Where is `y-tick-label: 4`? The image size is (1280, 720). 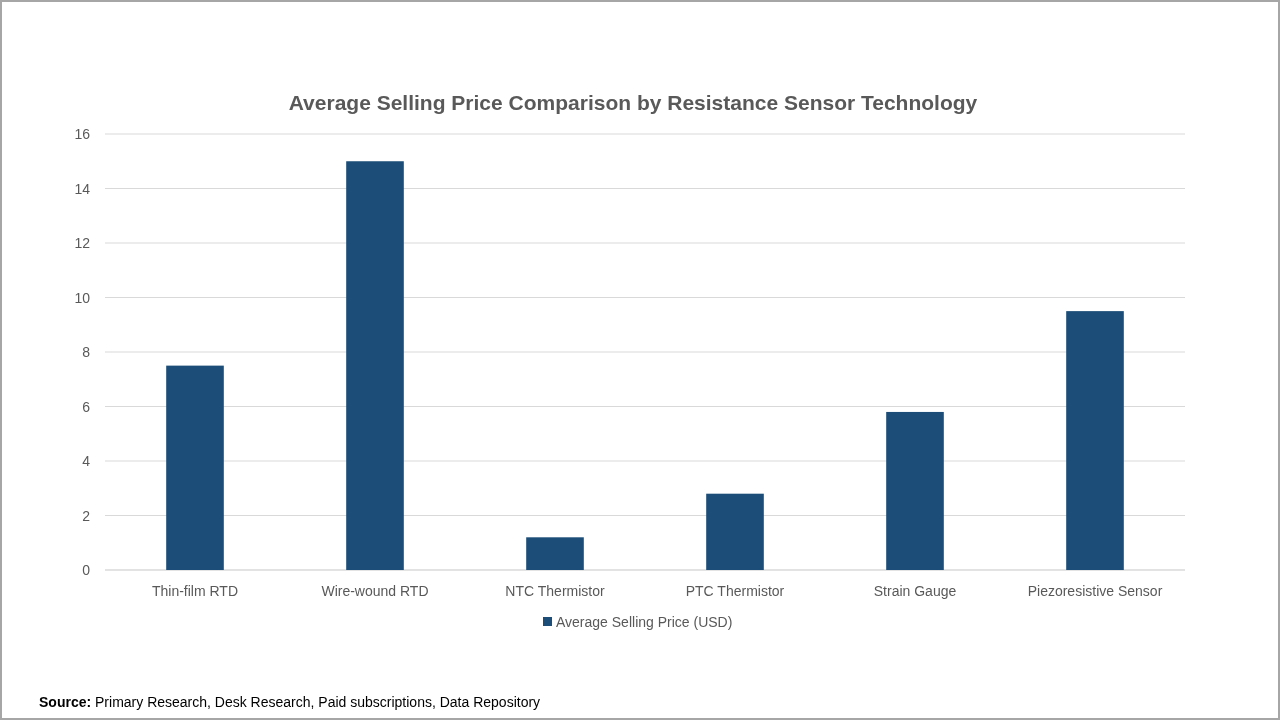
y-tick-label: 4 is located at coordinates (86, 461).